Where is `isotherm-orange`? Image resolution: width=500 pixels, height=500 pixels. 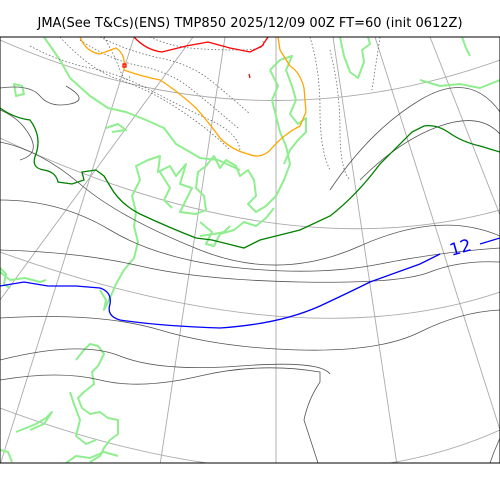 isotherm-orange is located at coordinates (193, 97).